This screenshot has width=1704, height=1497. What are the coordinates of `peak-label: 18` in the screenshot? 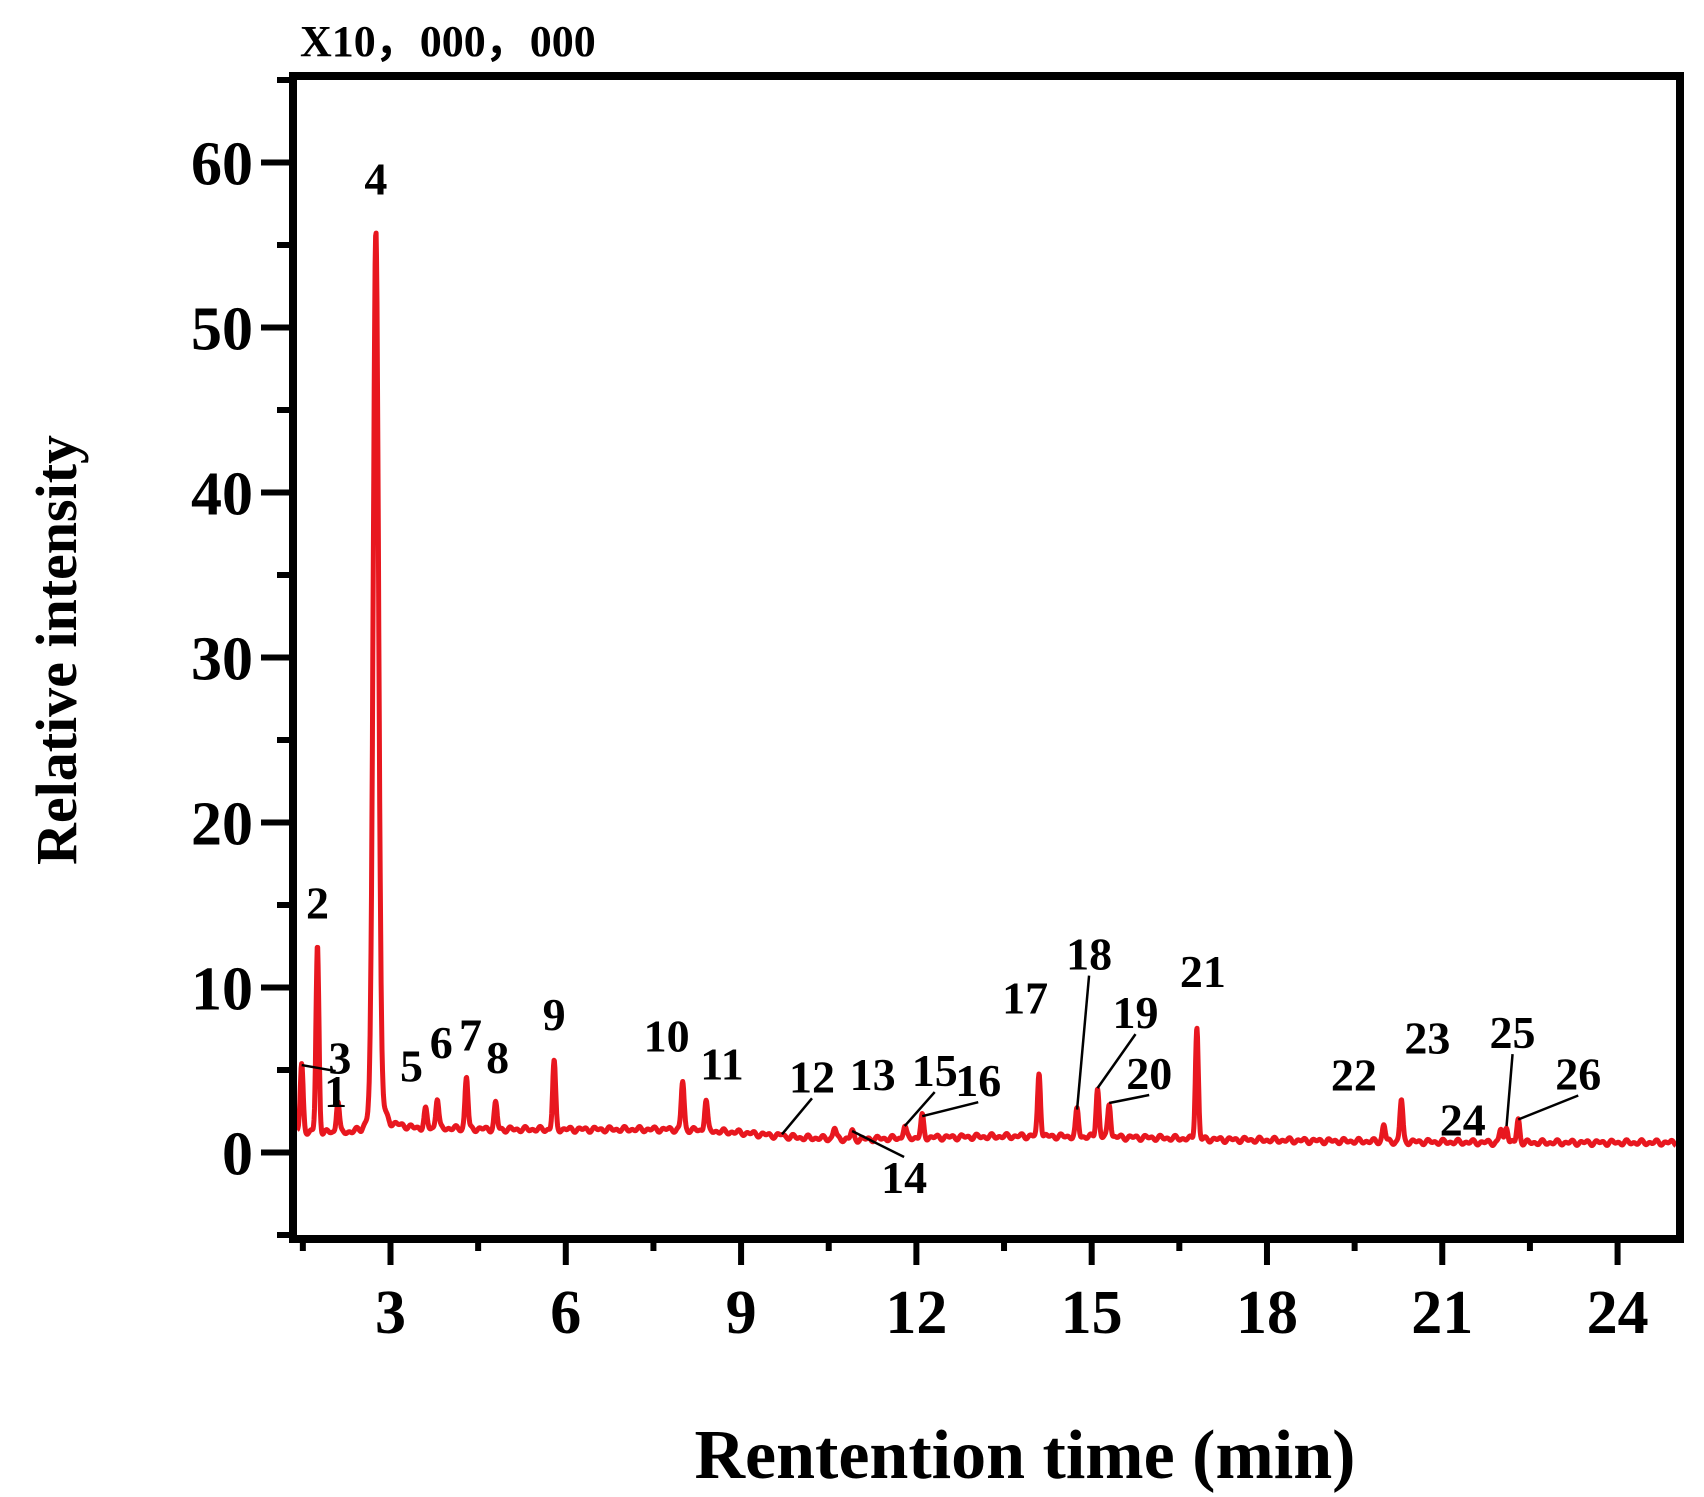 It's located at (1089, 954).